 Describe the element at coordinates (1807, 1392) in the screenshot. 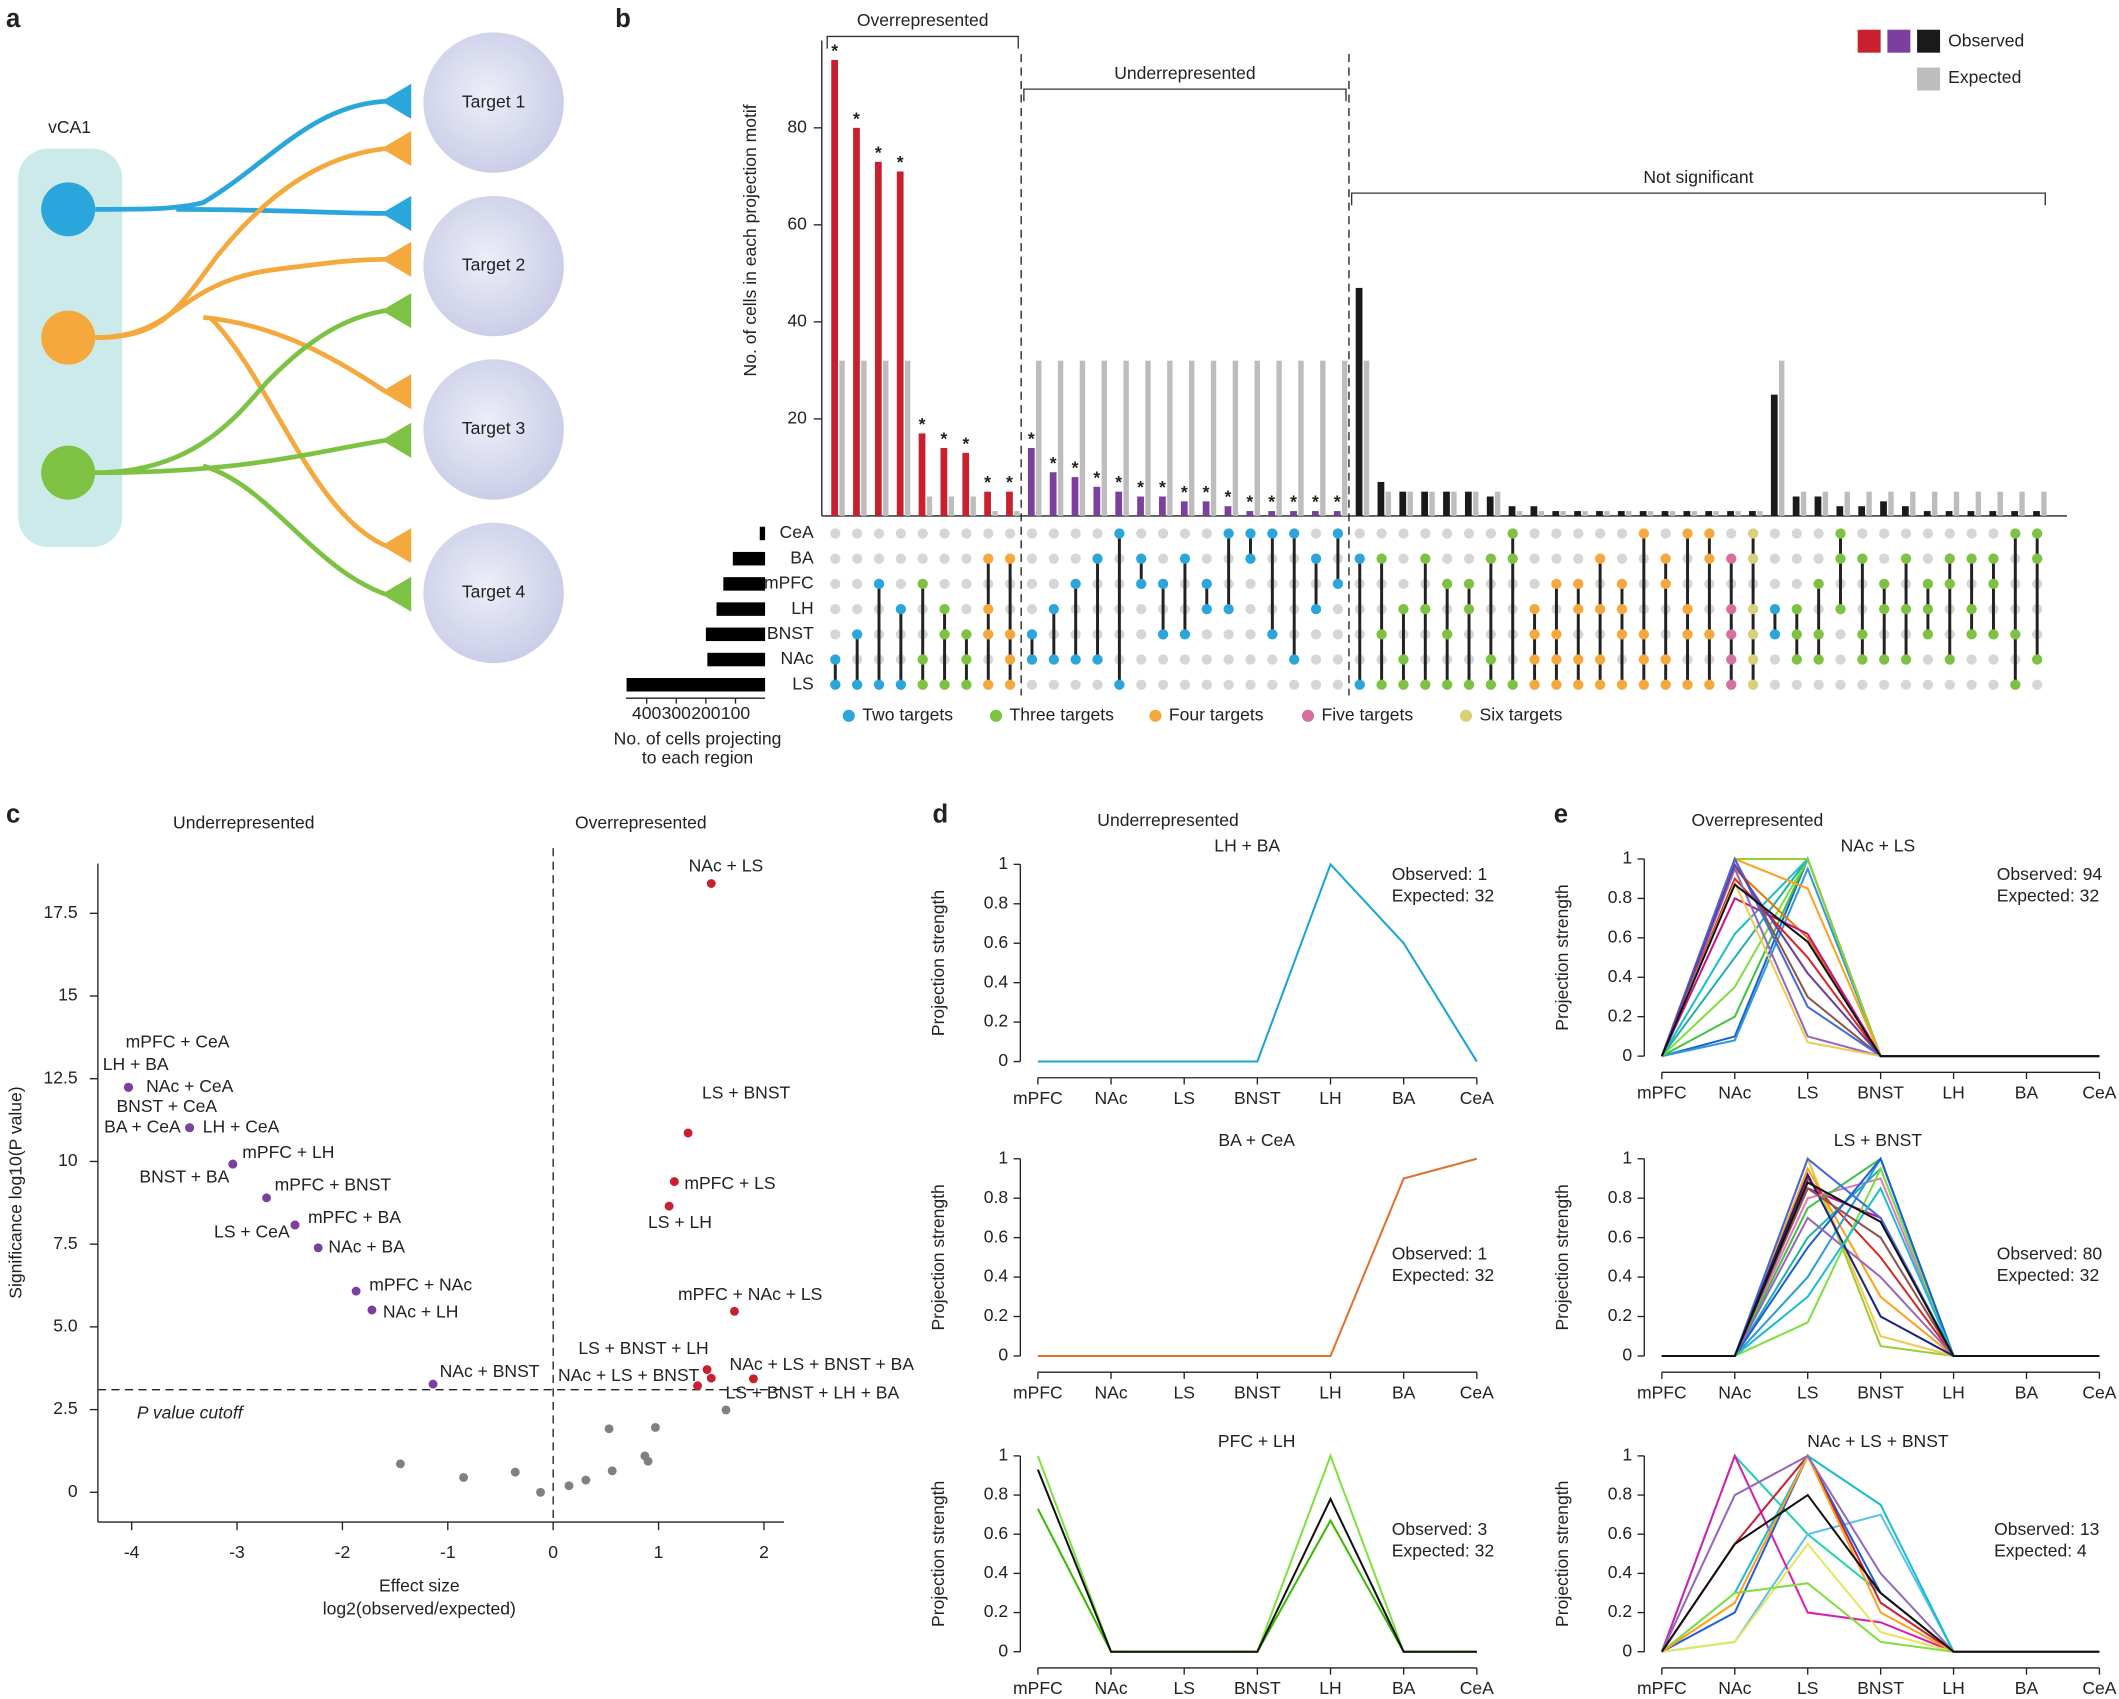

I see `x-tick-label: LS` at that location.